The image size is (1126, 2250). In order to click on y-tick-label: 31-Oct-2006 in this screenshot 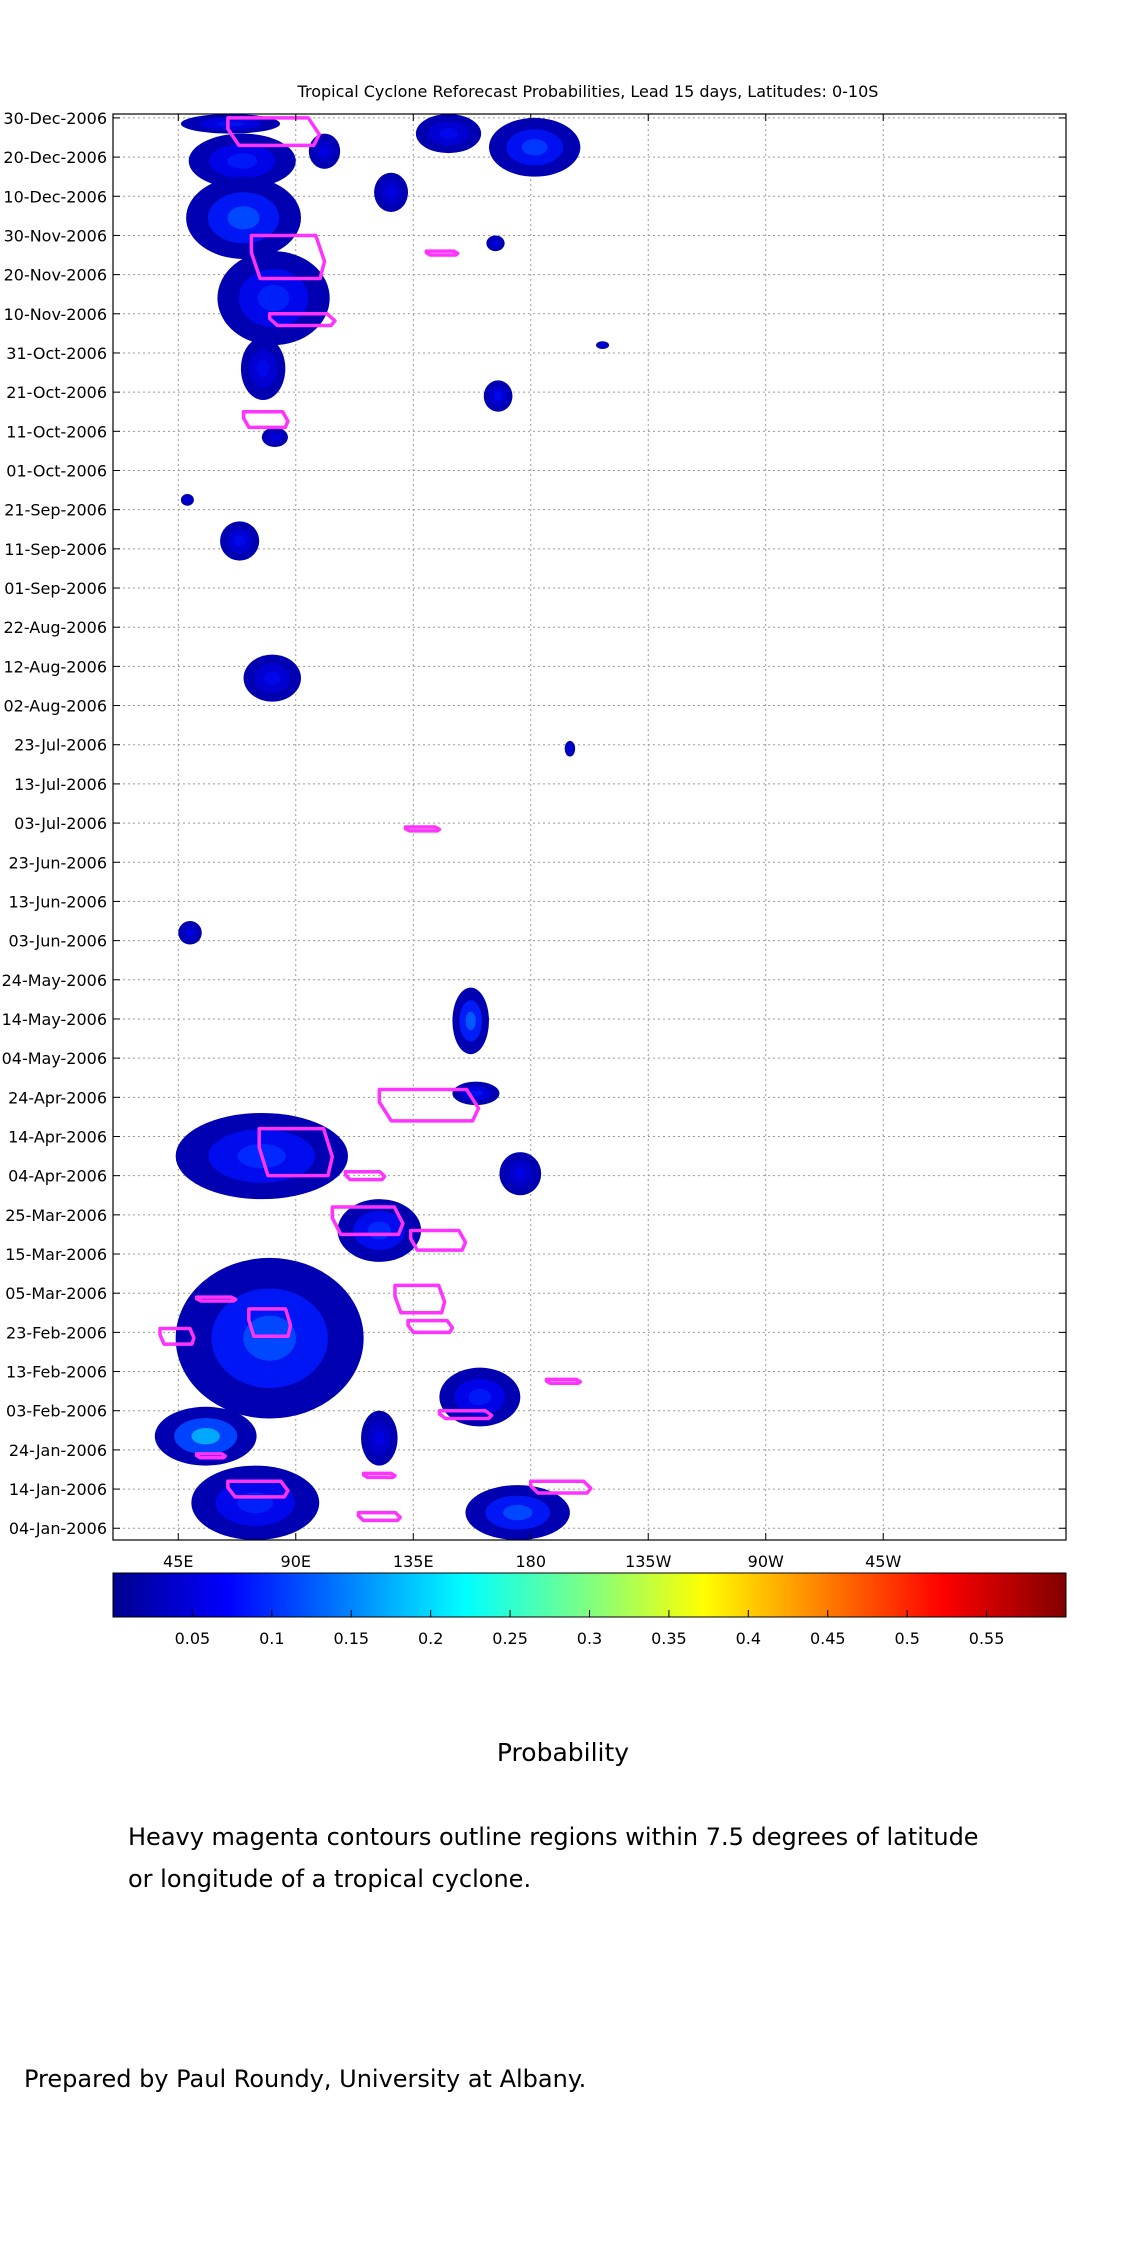, I will do `click(56, 353)`.